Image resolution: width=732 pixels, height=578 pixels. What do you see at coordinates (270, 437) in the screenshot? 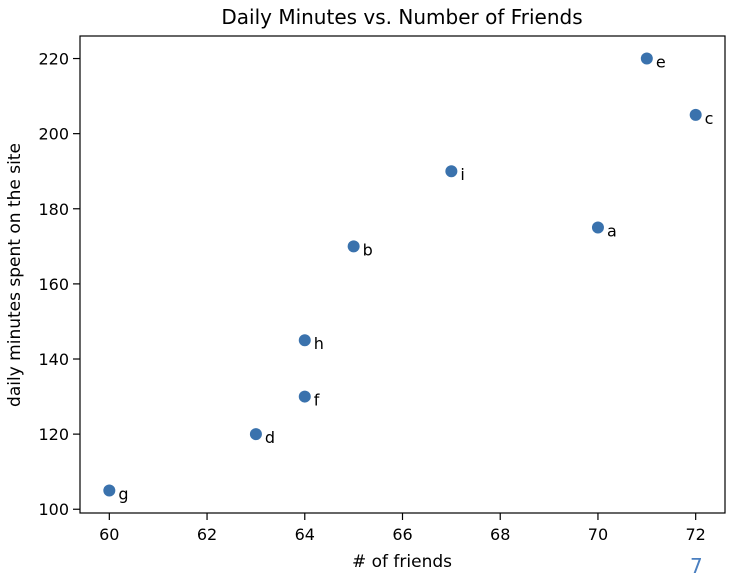
I see `data-point-label-d: d` at bounding box center [270, 437].